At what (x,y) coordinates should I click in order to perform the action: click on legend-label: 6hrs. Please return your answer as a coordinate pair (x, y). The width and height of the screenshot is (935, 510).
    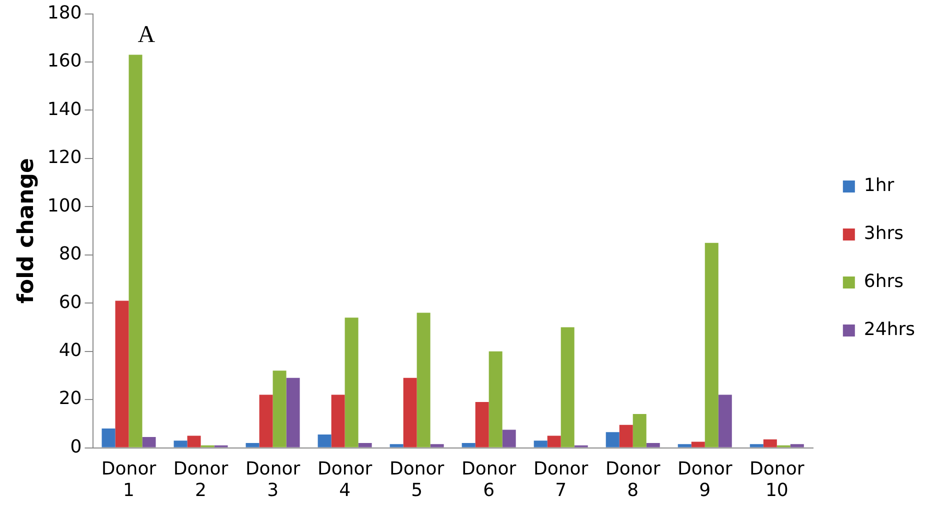
    Looking at the image, I should click on (884, 281).